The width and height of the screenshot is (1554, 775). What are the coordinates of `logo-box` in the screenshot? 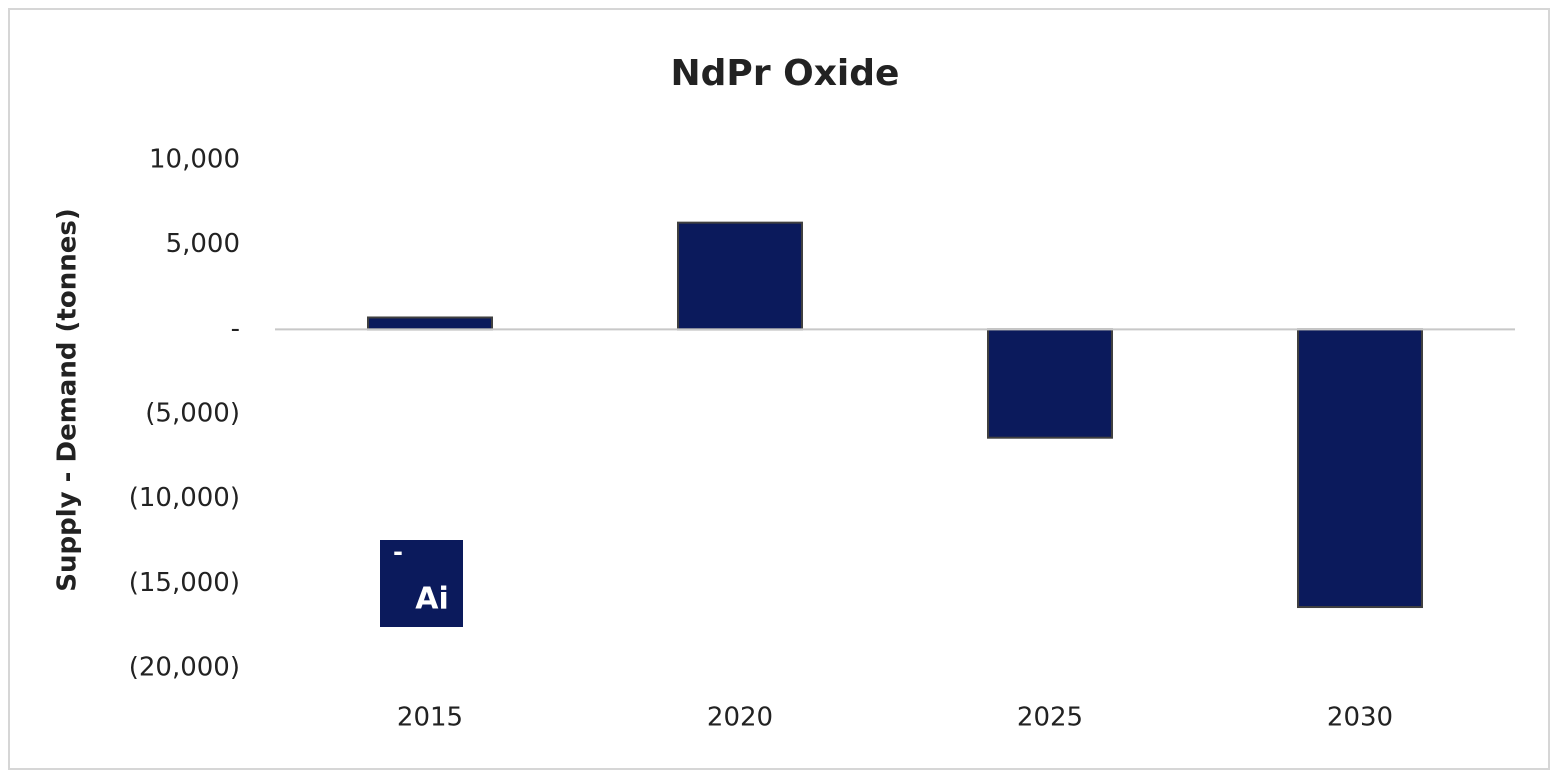 It's located at (421, 583).